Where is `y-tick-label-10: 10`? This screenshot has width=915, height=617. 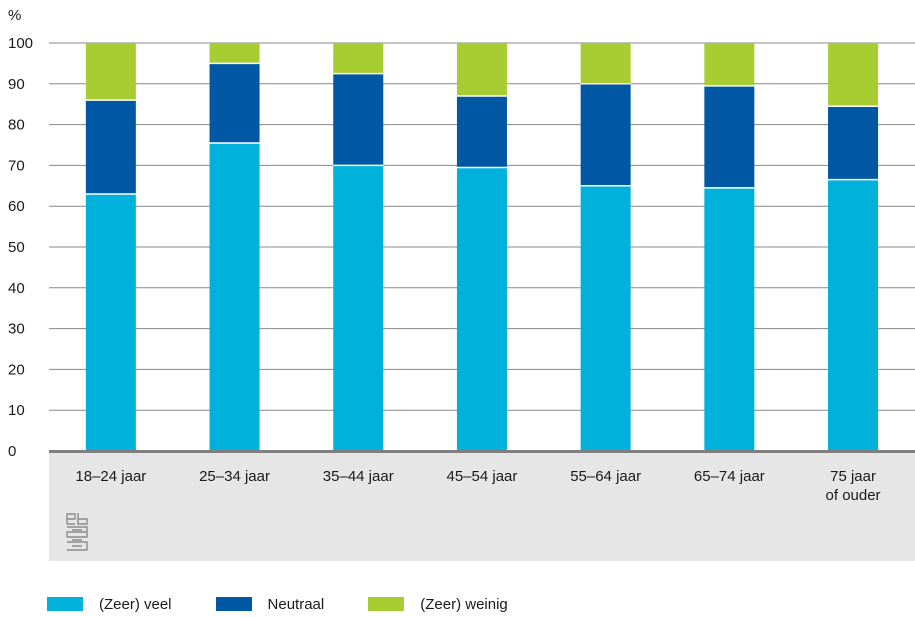
y-tick-label-10: 10 is located at coordinates (16, 410).